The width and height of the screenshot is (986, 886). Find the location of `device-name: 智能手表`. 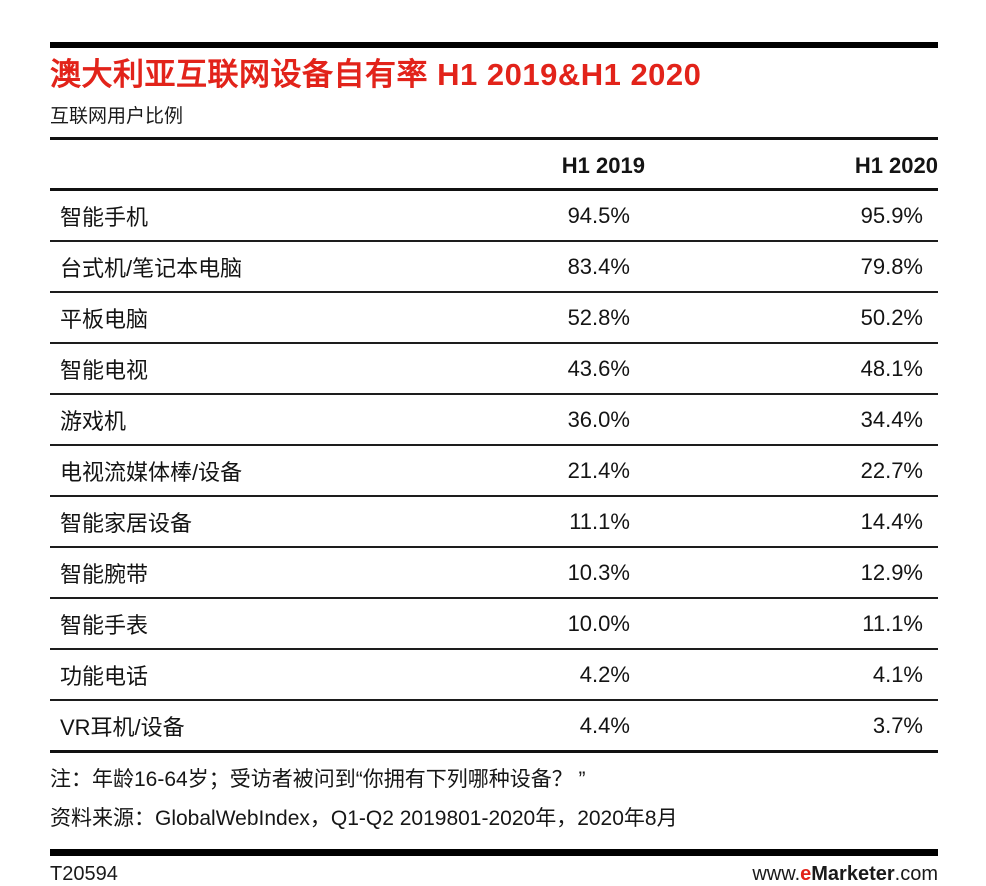

device-name: 智能手表 is located at coordinates (219, 623).